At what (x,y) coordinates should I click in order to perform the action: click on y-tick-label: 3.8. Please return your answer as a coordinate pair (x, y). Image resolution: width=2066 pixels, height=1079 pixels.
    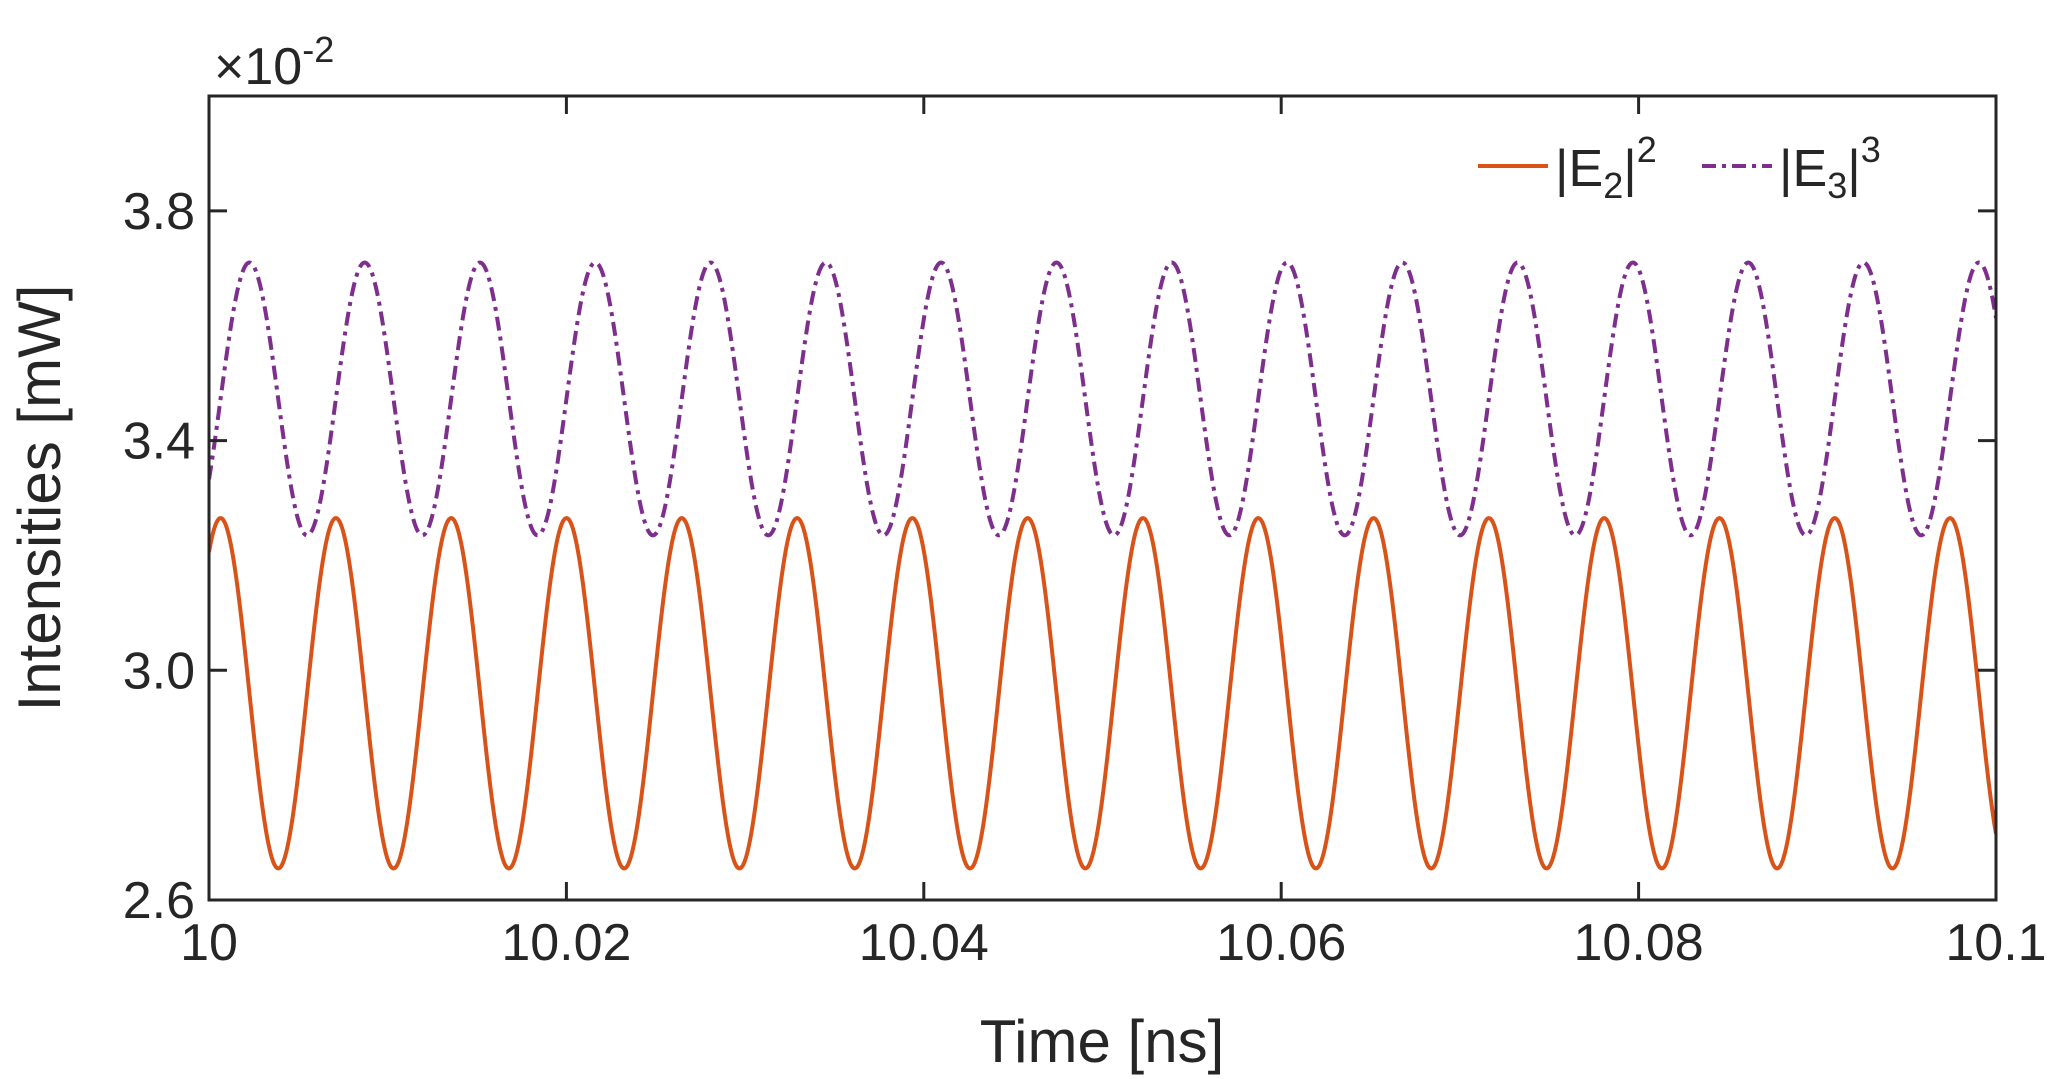
    Looking at the image, I should click on (159, 212).